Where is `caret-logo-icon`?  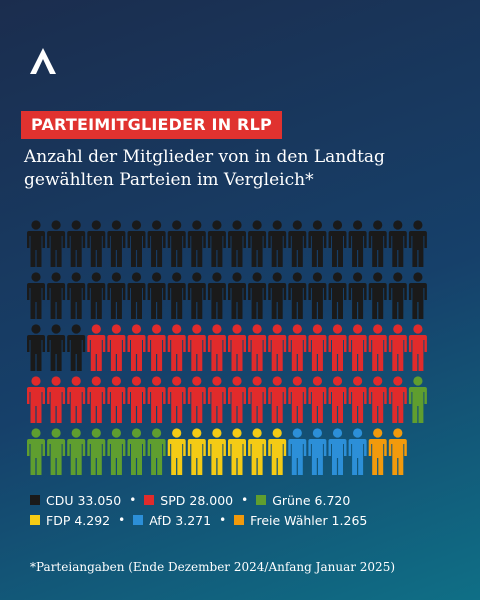
caret-logo-icon is located at coordinates (43, 61).